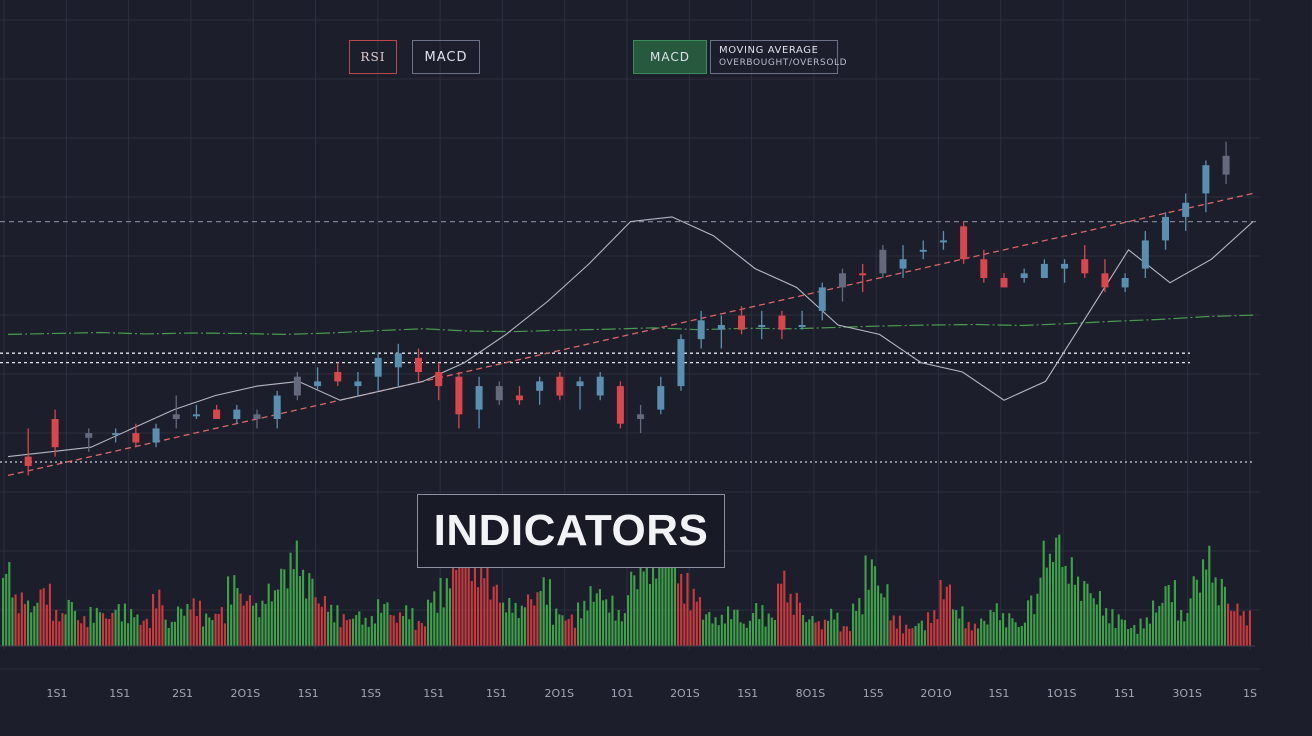  Describe the element at coordinates (373, 57) in the screenshot. I see `rsi-button: RSI` at that location.